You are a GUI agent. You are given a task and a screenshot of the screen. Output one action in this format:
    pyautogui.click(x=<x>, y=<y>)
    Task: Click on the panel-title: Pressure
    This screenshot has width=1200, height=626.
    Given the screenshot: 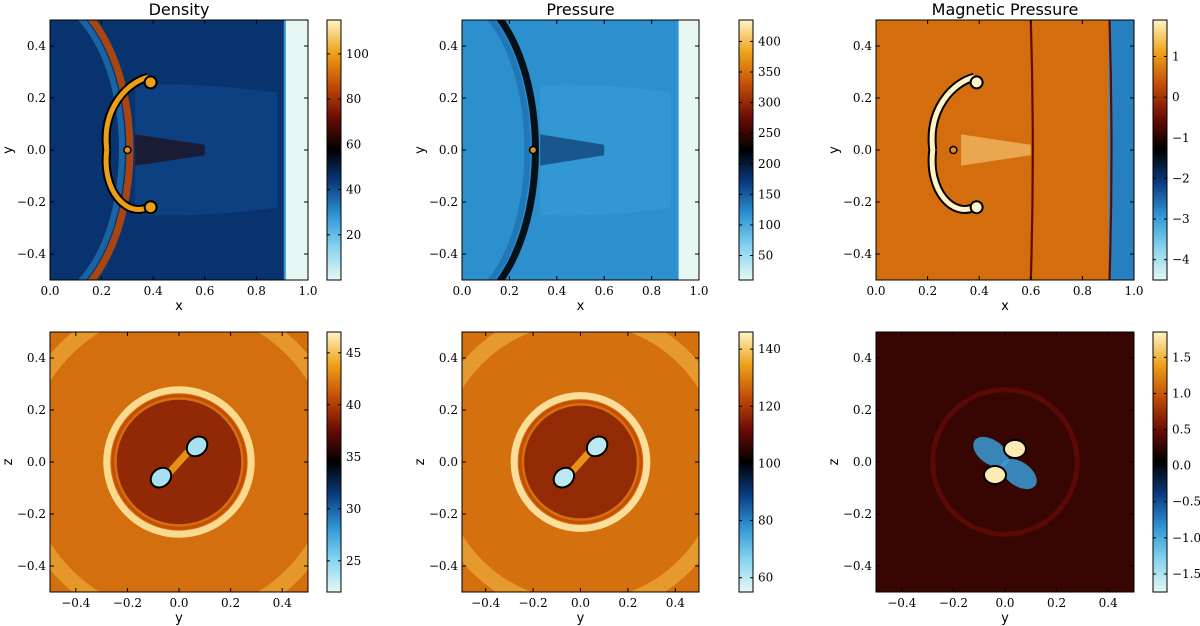 What is the action you would take?
    pyautogui.click(x=580, y=9)
    